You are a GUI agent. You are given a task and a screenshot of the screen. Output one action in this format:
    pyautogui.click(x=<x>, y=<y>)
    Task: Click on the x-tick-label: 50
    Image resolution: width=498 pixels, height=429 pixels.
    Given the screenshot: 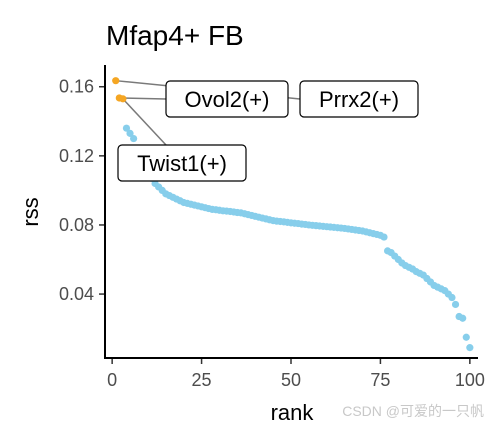 What is the action you would take?
    pyautogui.click(x=291, y=380)
    